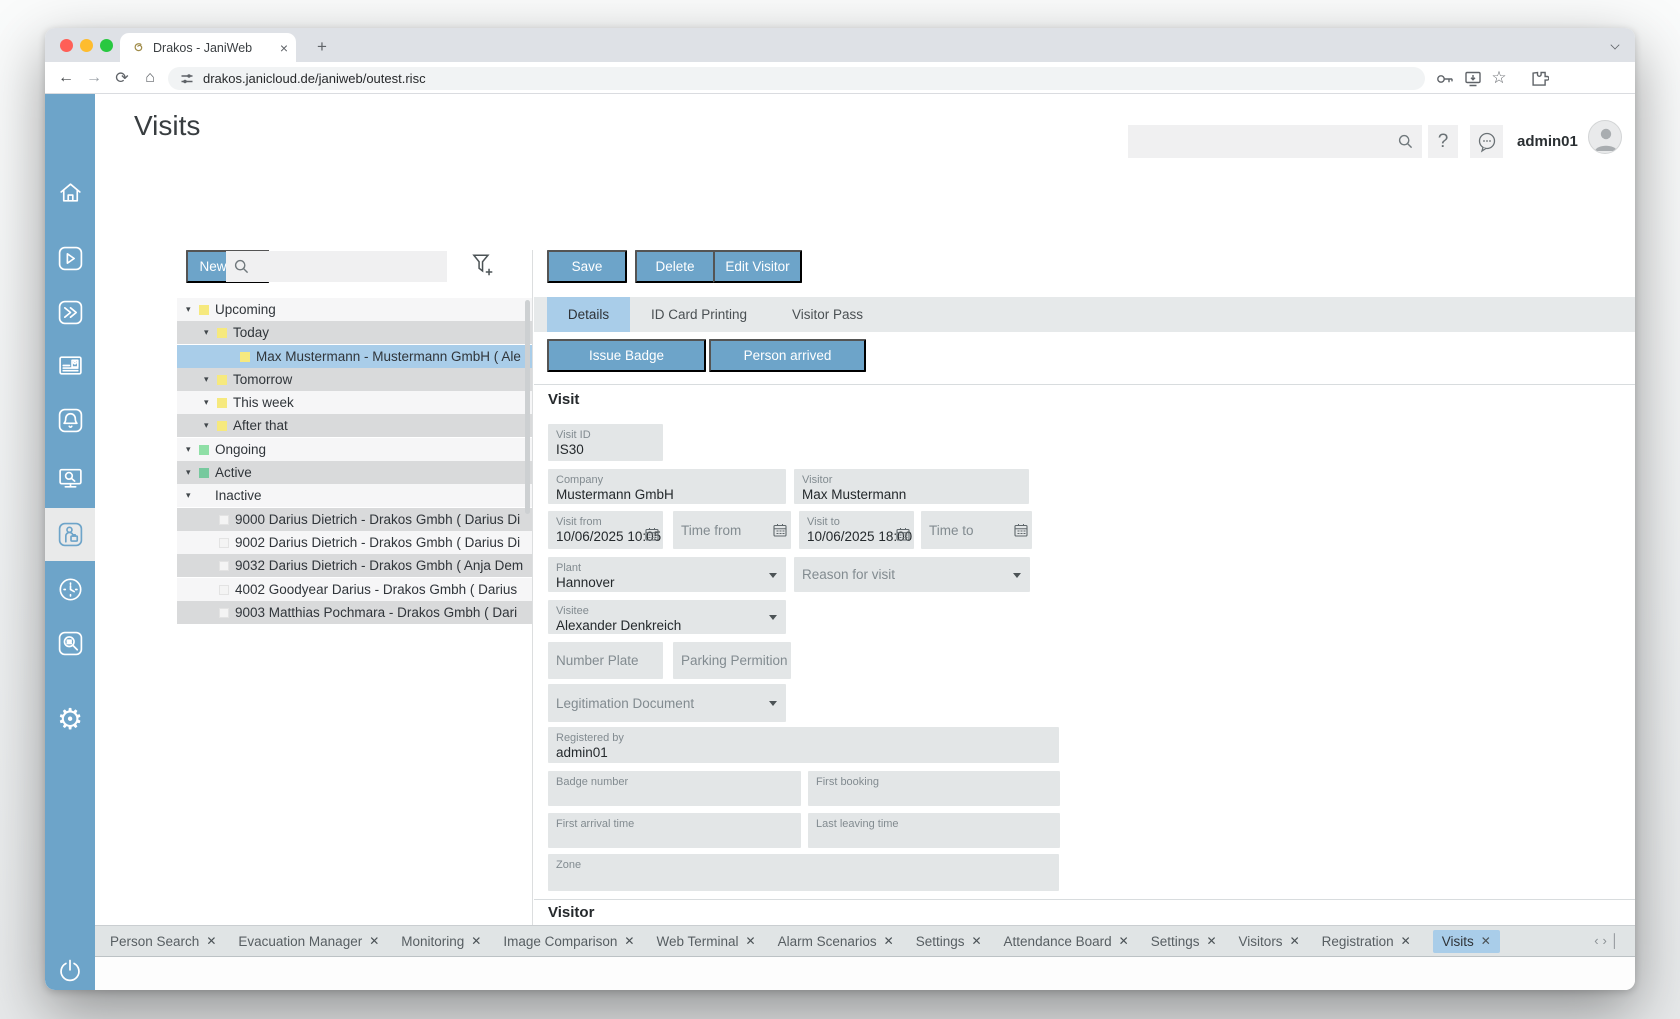 The image size is (1680, 1019). I want to click on module-tab-image-comparison: Image Comparison ✕, so click(569, 941).